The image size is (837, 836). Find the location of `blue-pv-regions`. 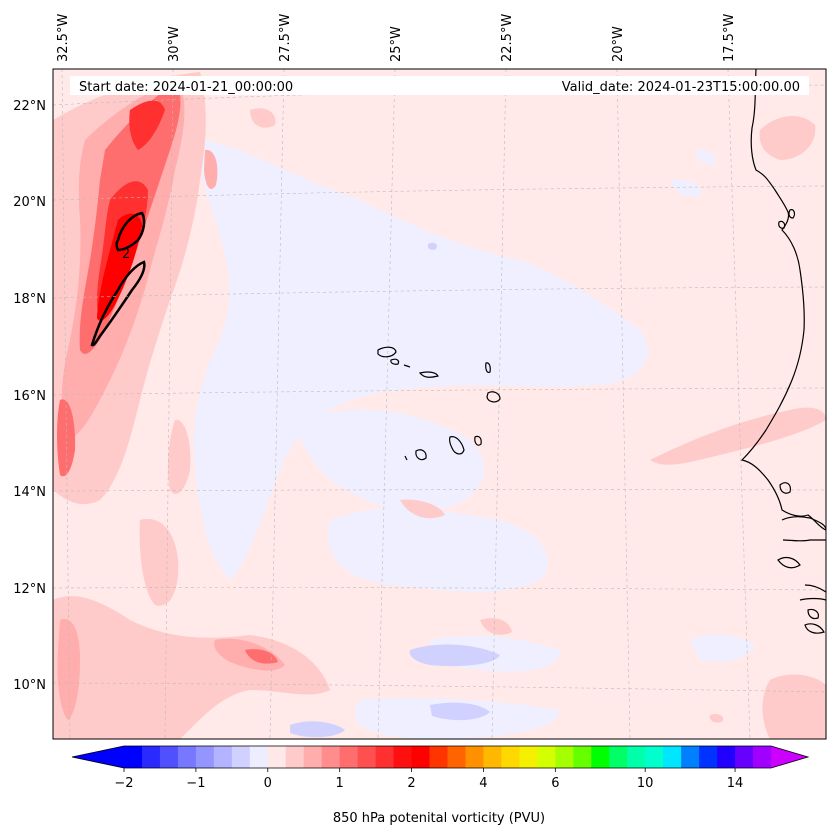

blue-pv-regions is located at coordinates (395, 490).